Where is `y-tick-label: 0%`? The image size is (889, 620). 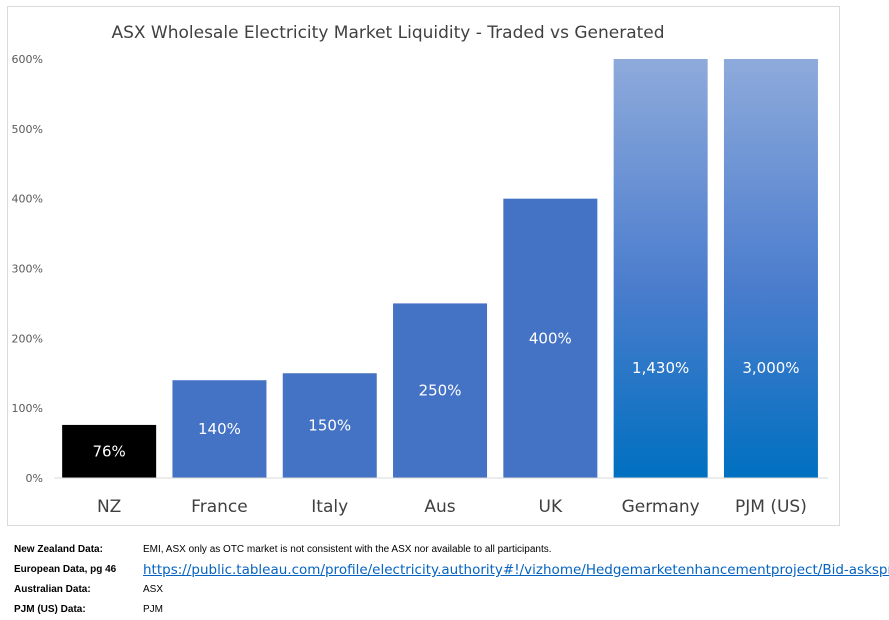
y-tick-label: 0% is located at coordinates (34, 478).